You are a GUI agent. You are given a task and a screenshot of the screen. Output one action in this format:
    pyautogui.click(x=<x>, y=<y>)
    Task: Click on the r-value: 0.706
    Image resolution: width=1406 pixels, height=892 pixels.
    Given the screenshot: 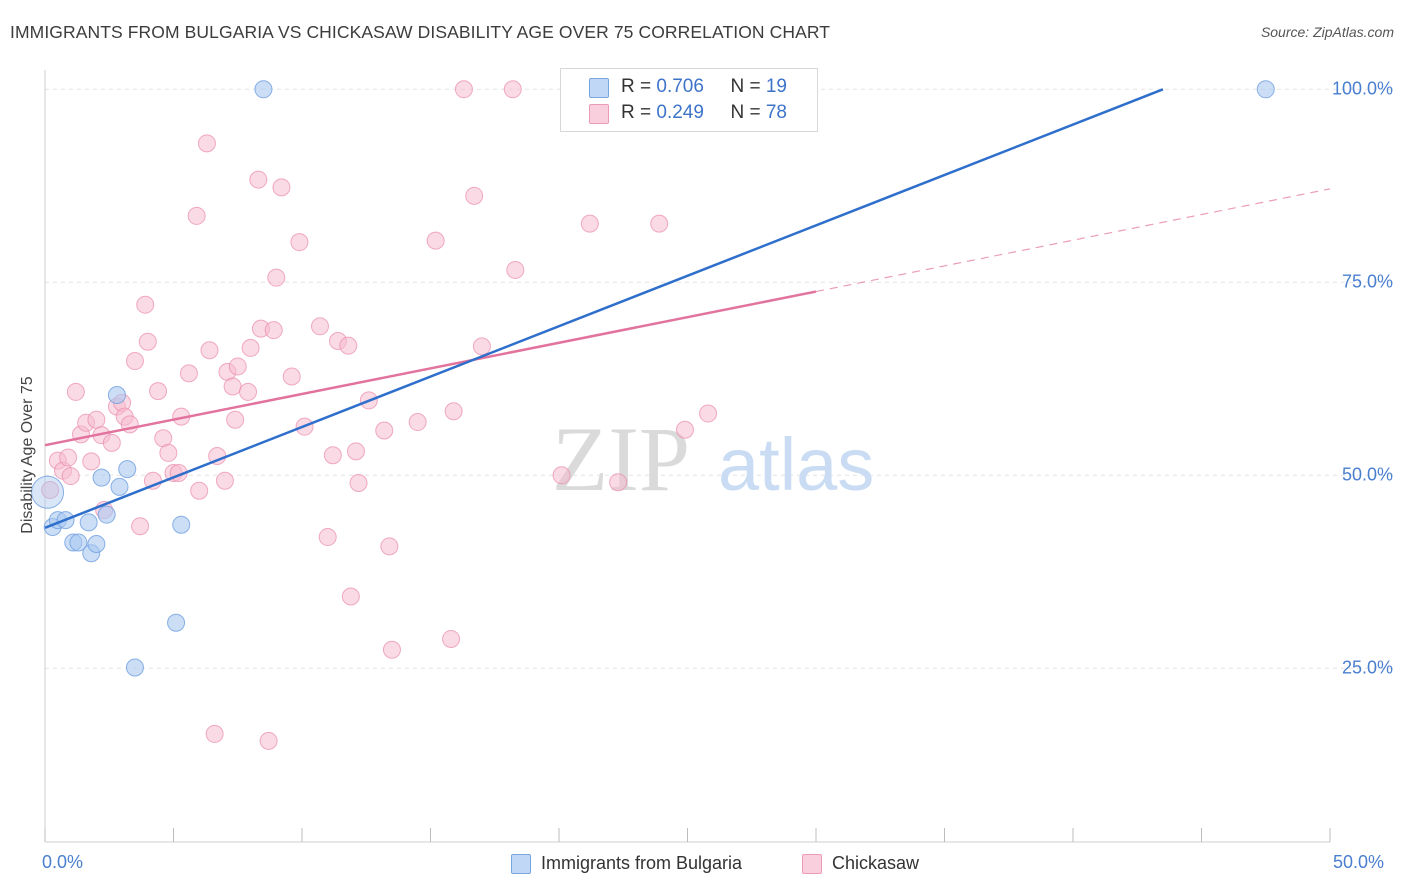 What is the action you would take?
    pyautogui.click(x=680, y=86)
    